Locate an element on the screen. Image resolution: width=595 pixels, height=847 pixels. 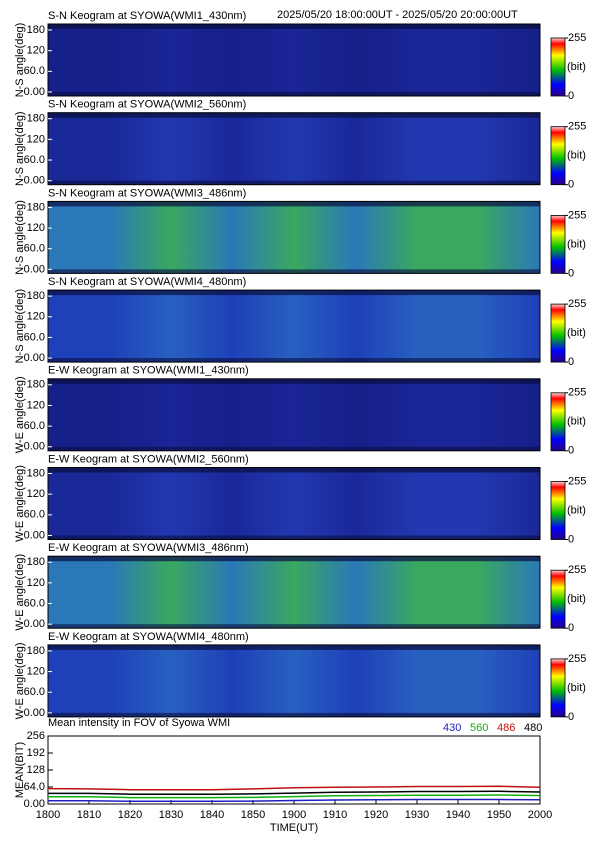
panel-title: E-W Keogram at SYOWA(WMI2_560nm) is located at coordinates (148, 459).